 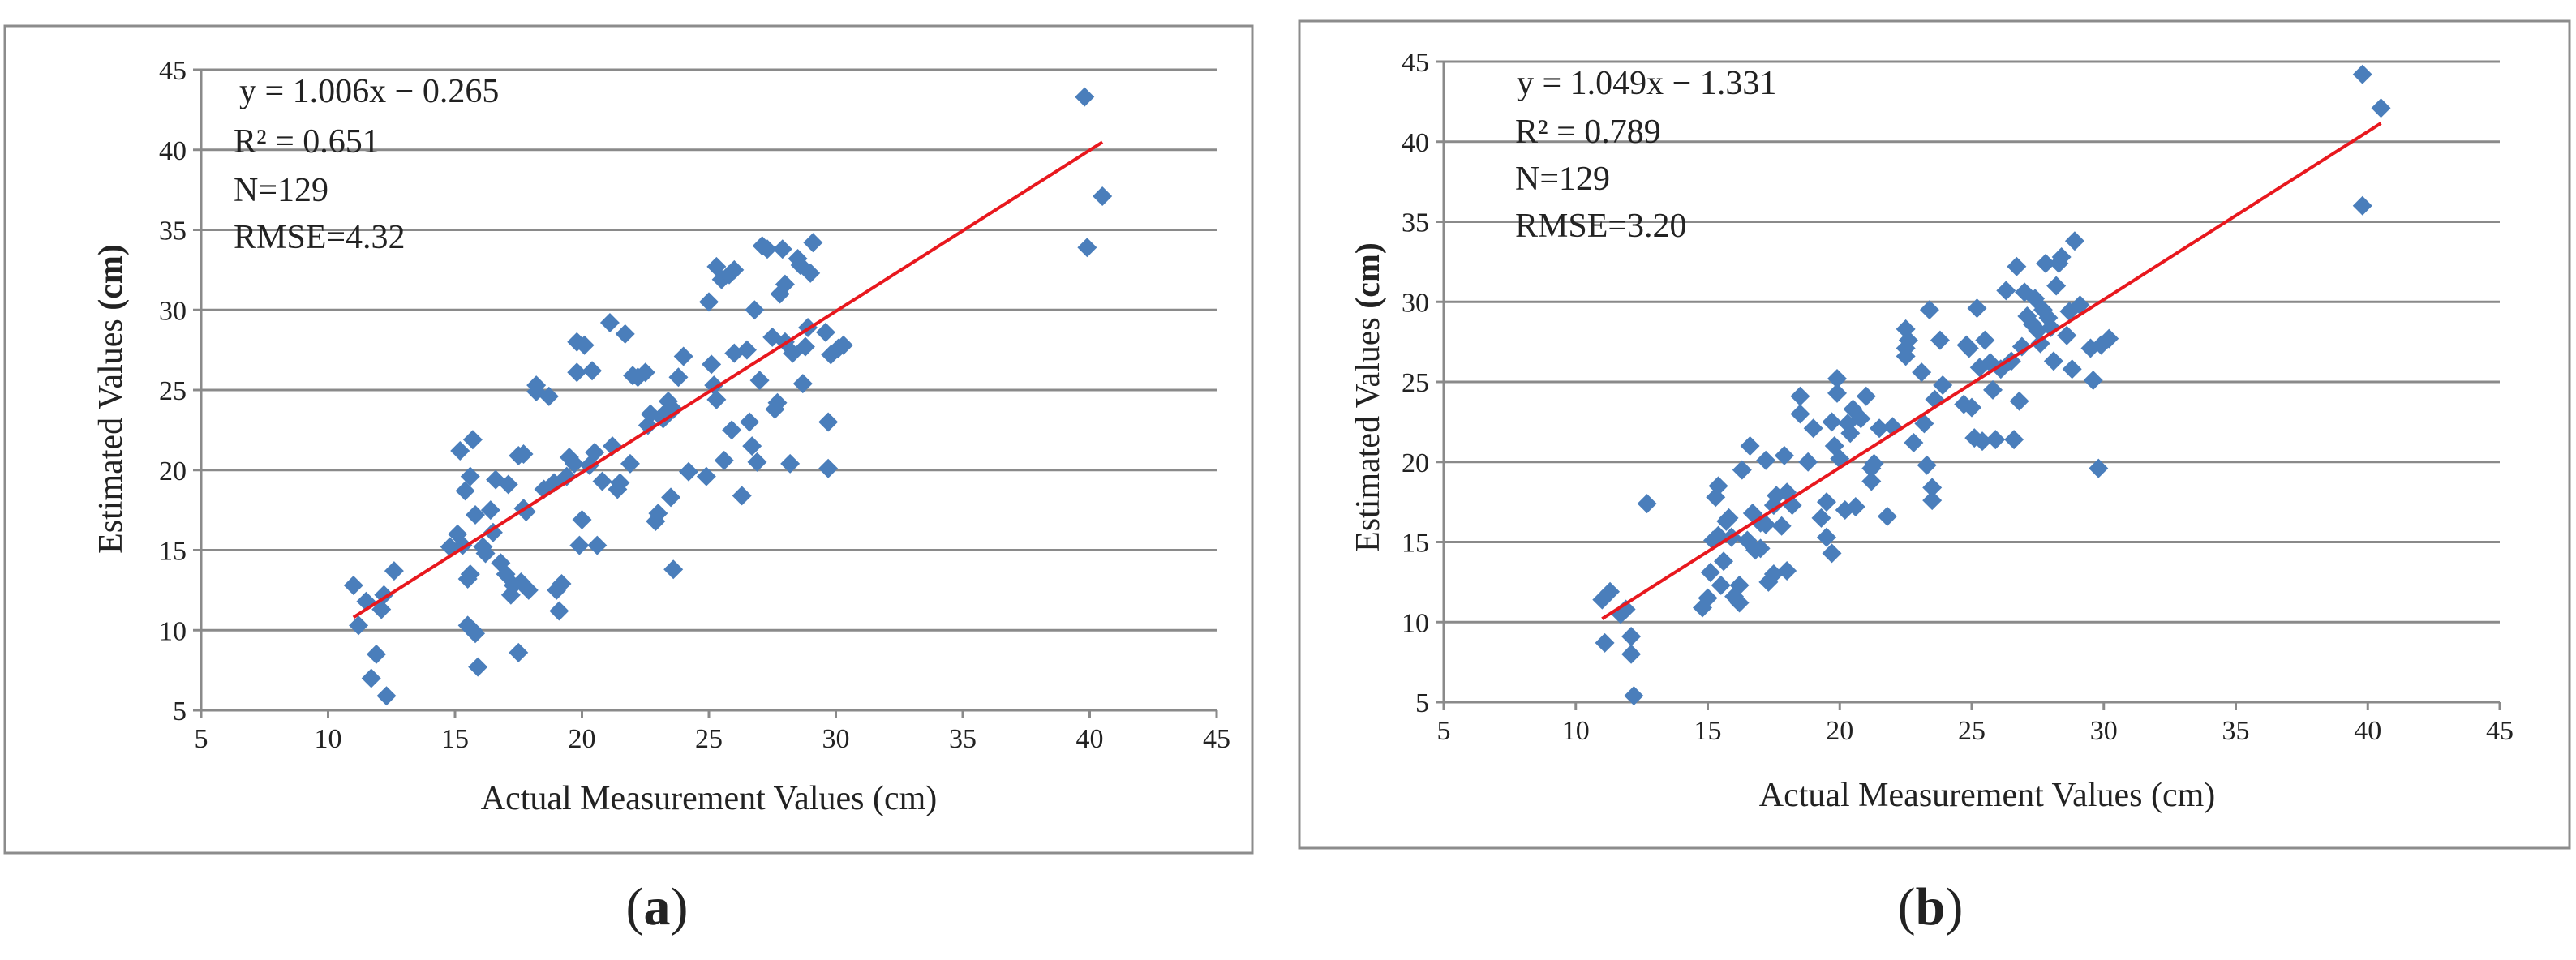 What do you see at coordinates (455, 739) in the screenshot?
I see `x-tick-label: 15` at bounding box center [455, 739].